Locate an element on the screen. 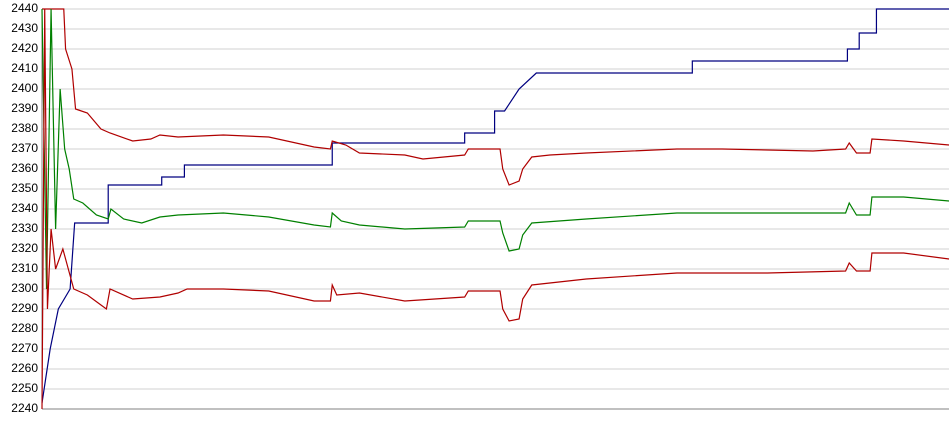 The width and height of the screenshot is (950, 435). y-tick-label: 2320 is located at coordinates (24, 248).